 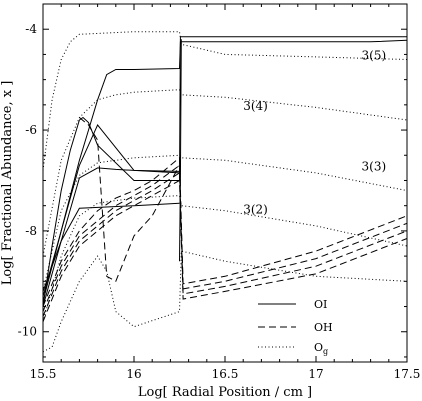 I want to click on annotation-3-3: 3(3), so click(x=374, y=166).